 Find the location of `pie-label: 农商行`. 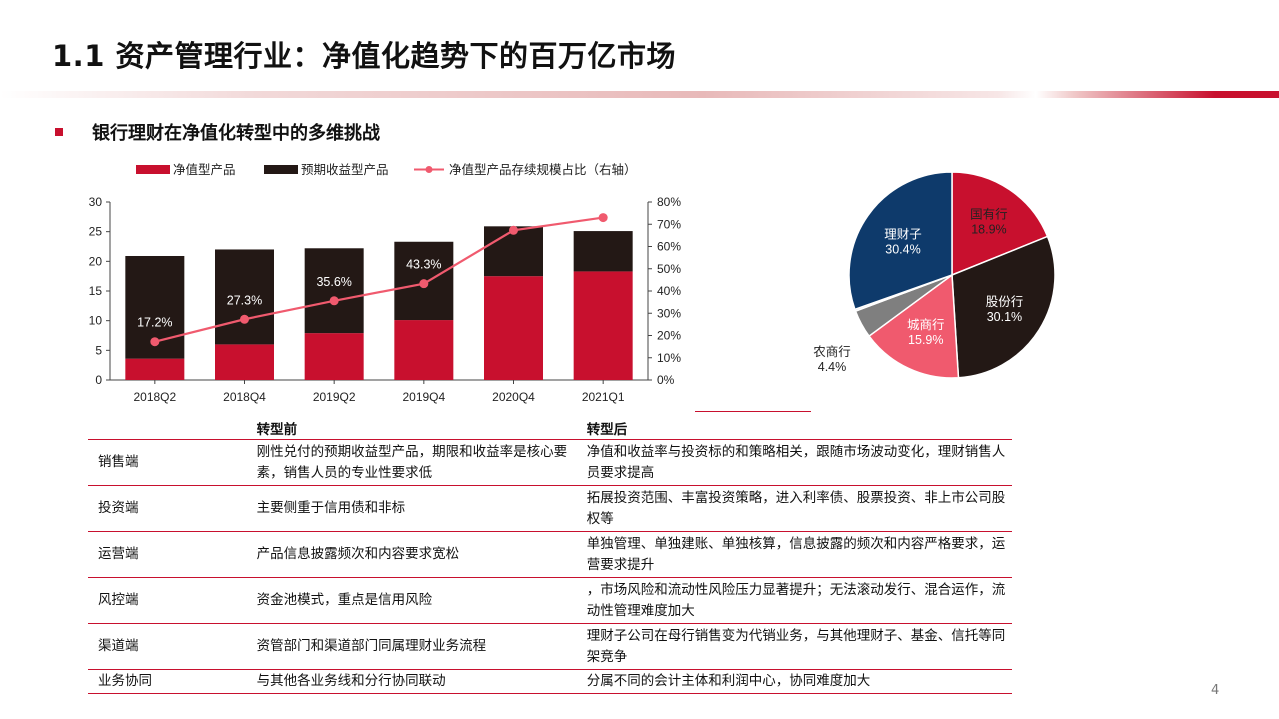

pie-label: 农商行 is located at coordinates (832, 351).